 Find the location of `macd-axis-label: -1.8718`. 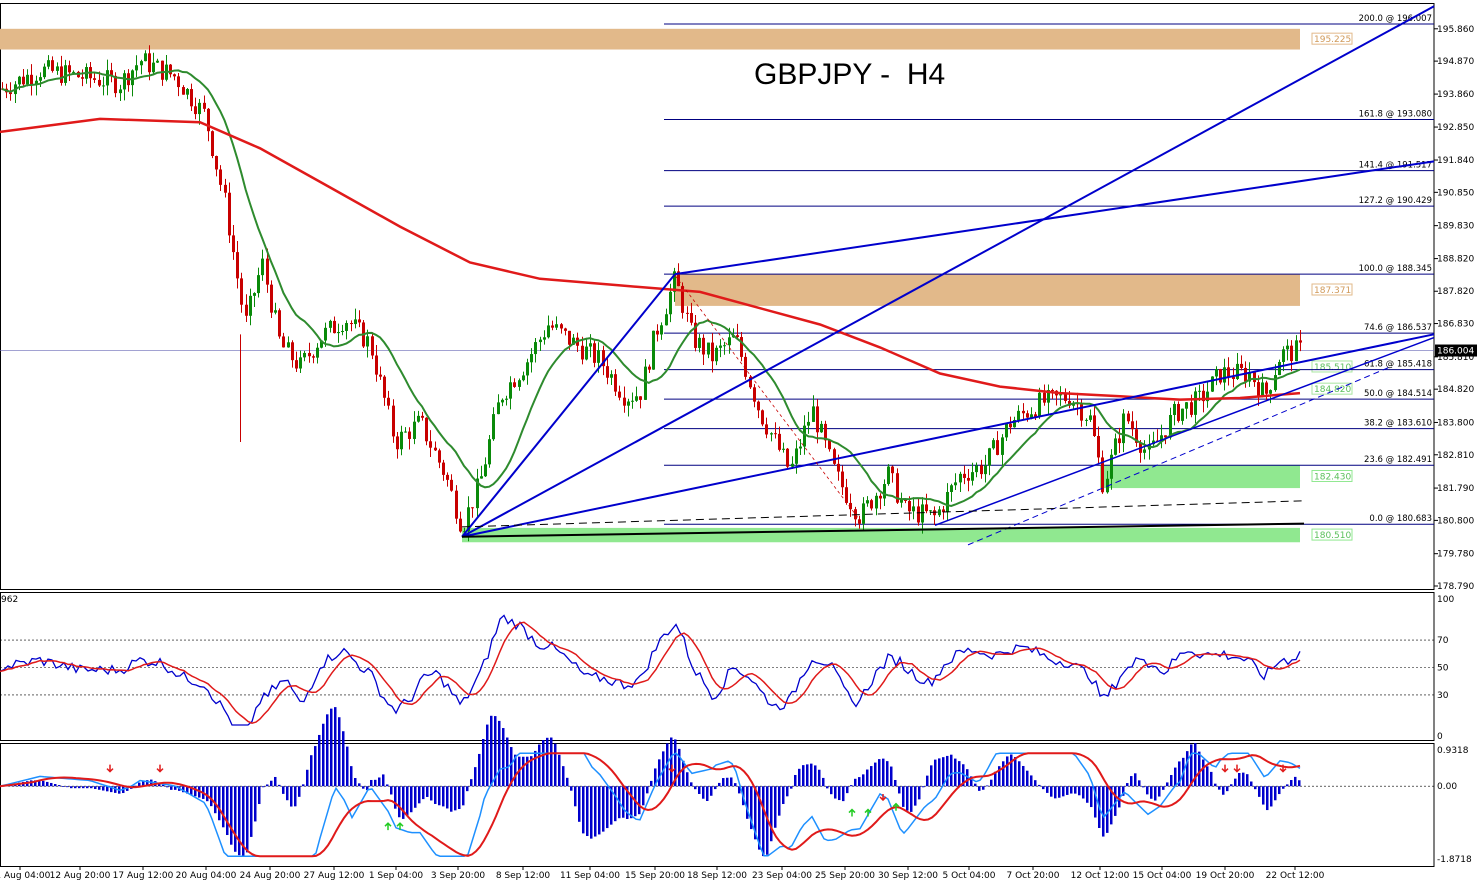

macd-axis-label: -1.8718 is located at coordinates (1454, 860).